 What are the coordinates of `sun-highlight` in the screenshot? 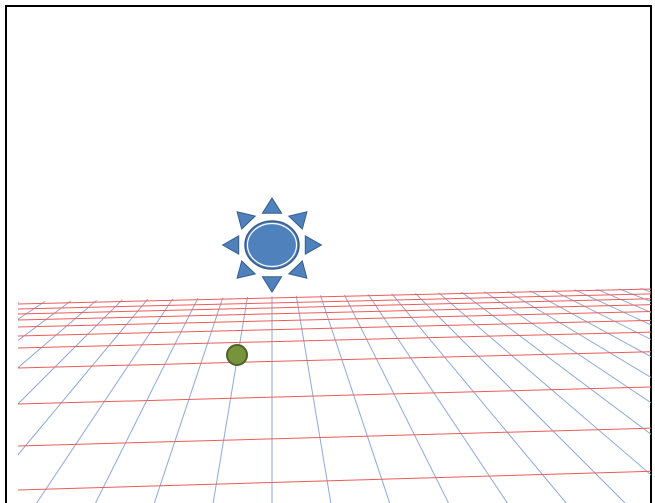 It's located at (272, 245).